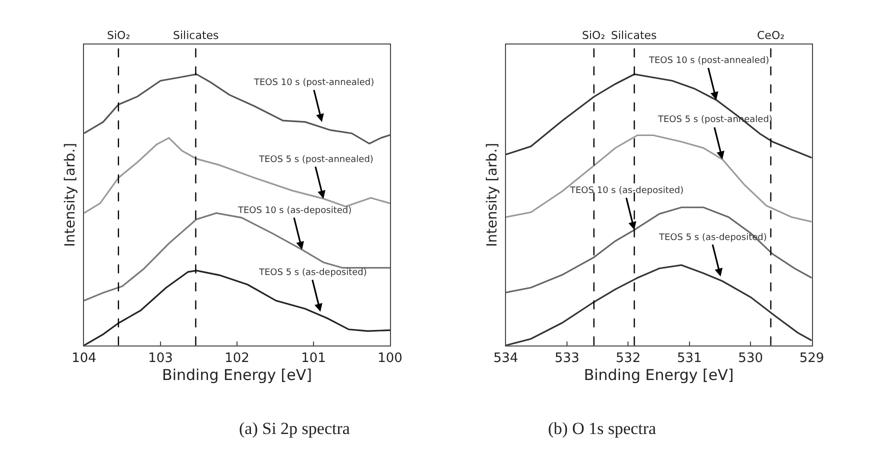 The height and width of the screenshot is (450, 871). What do you see at coordinates (316, 160) in the screenshot?
I see `annotation: TEOS 5 s (post-annealed)` at bounding box center [316, 160].